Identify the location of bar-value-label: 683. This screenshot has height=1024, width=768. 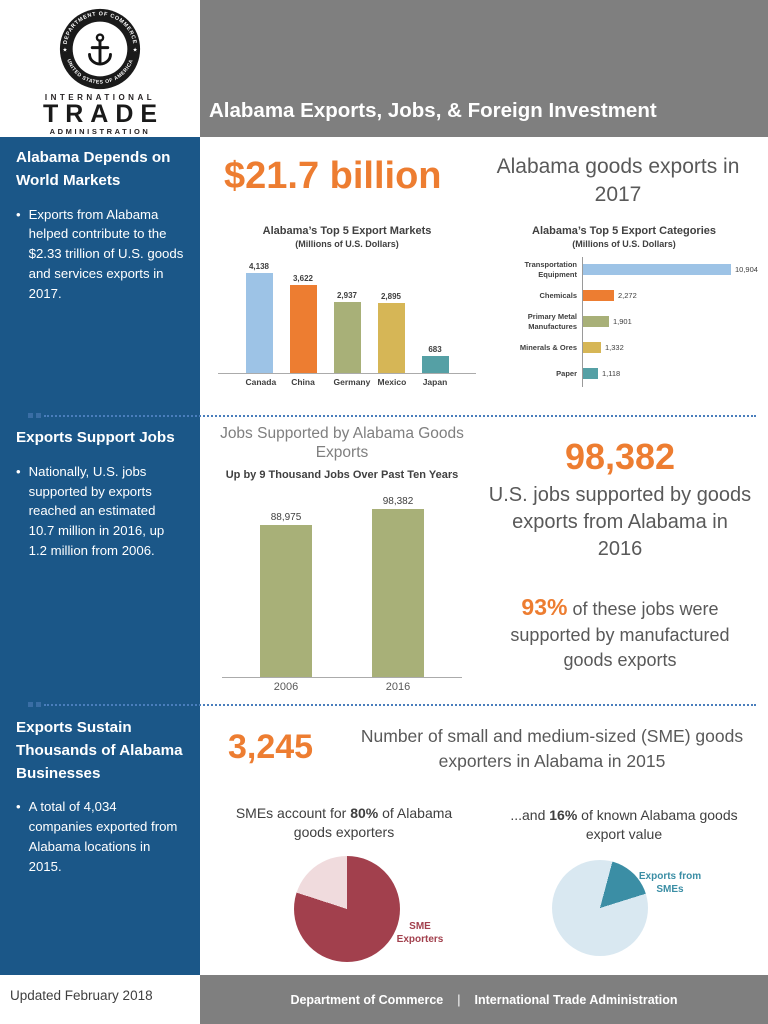
(435, 349).